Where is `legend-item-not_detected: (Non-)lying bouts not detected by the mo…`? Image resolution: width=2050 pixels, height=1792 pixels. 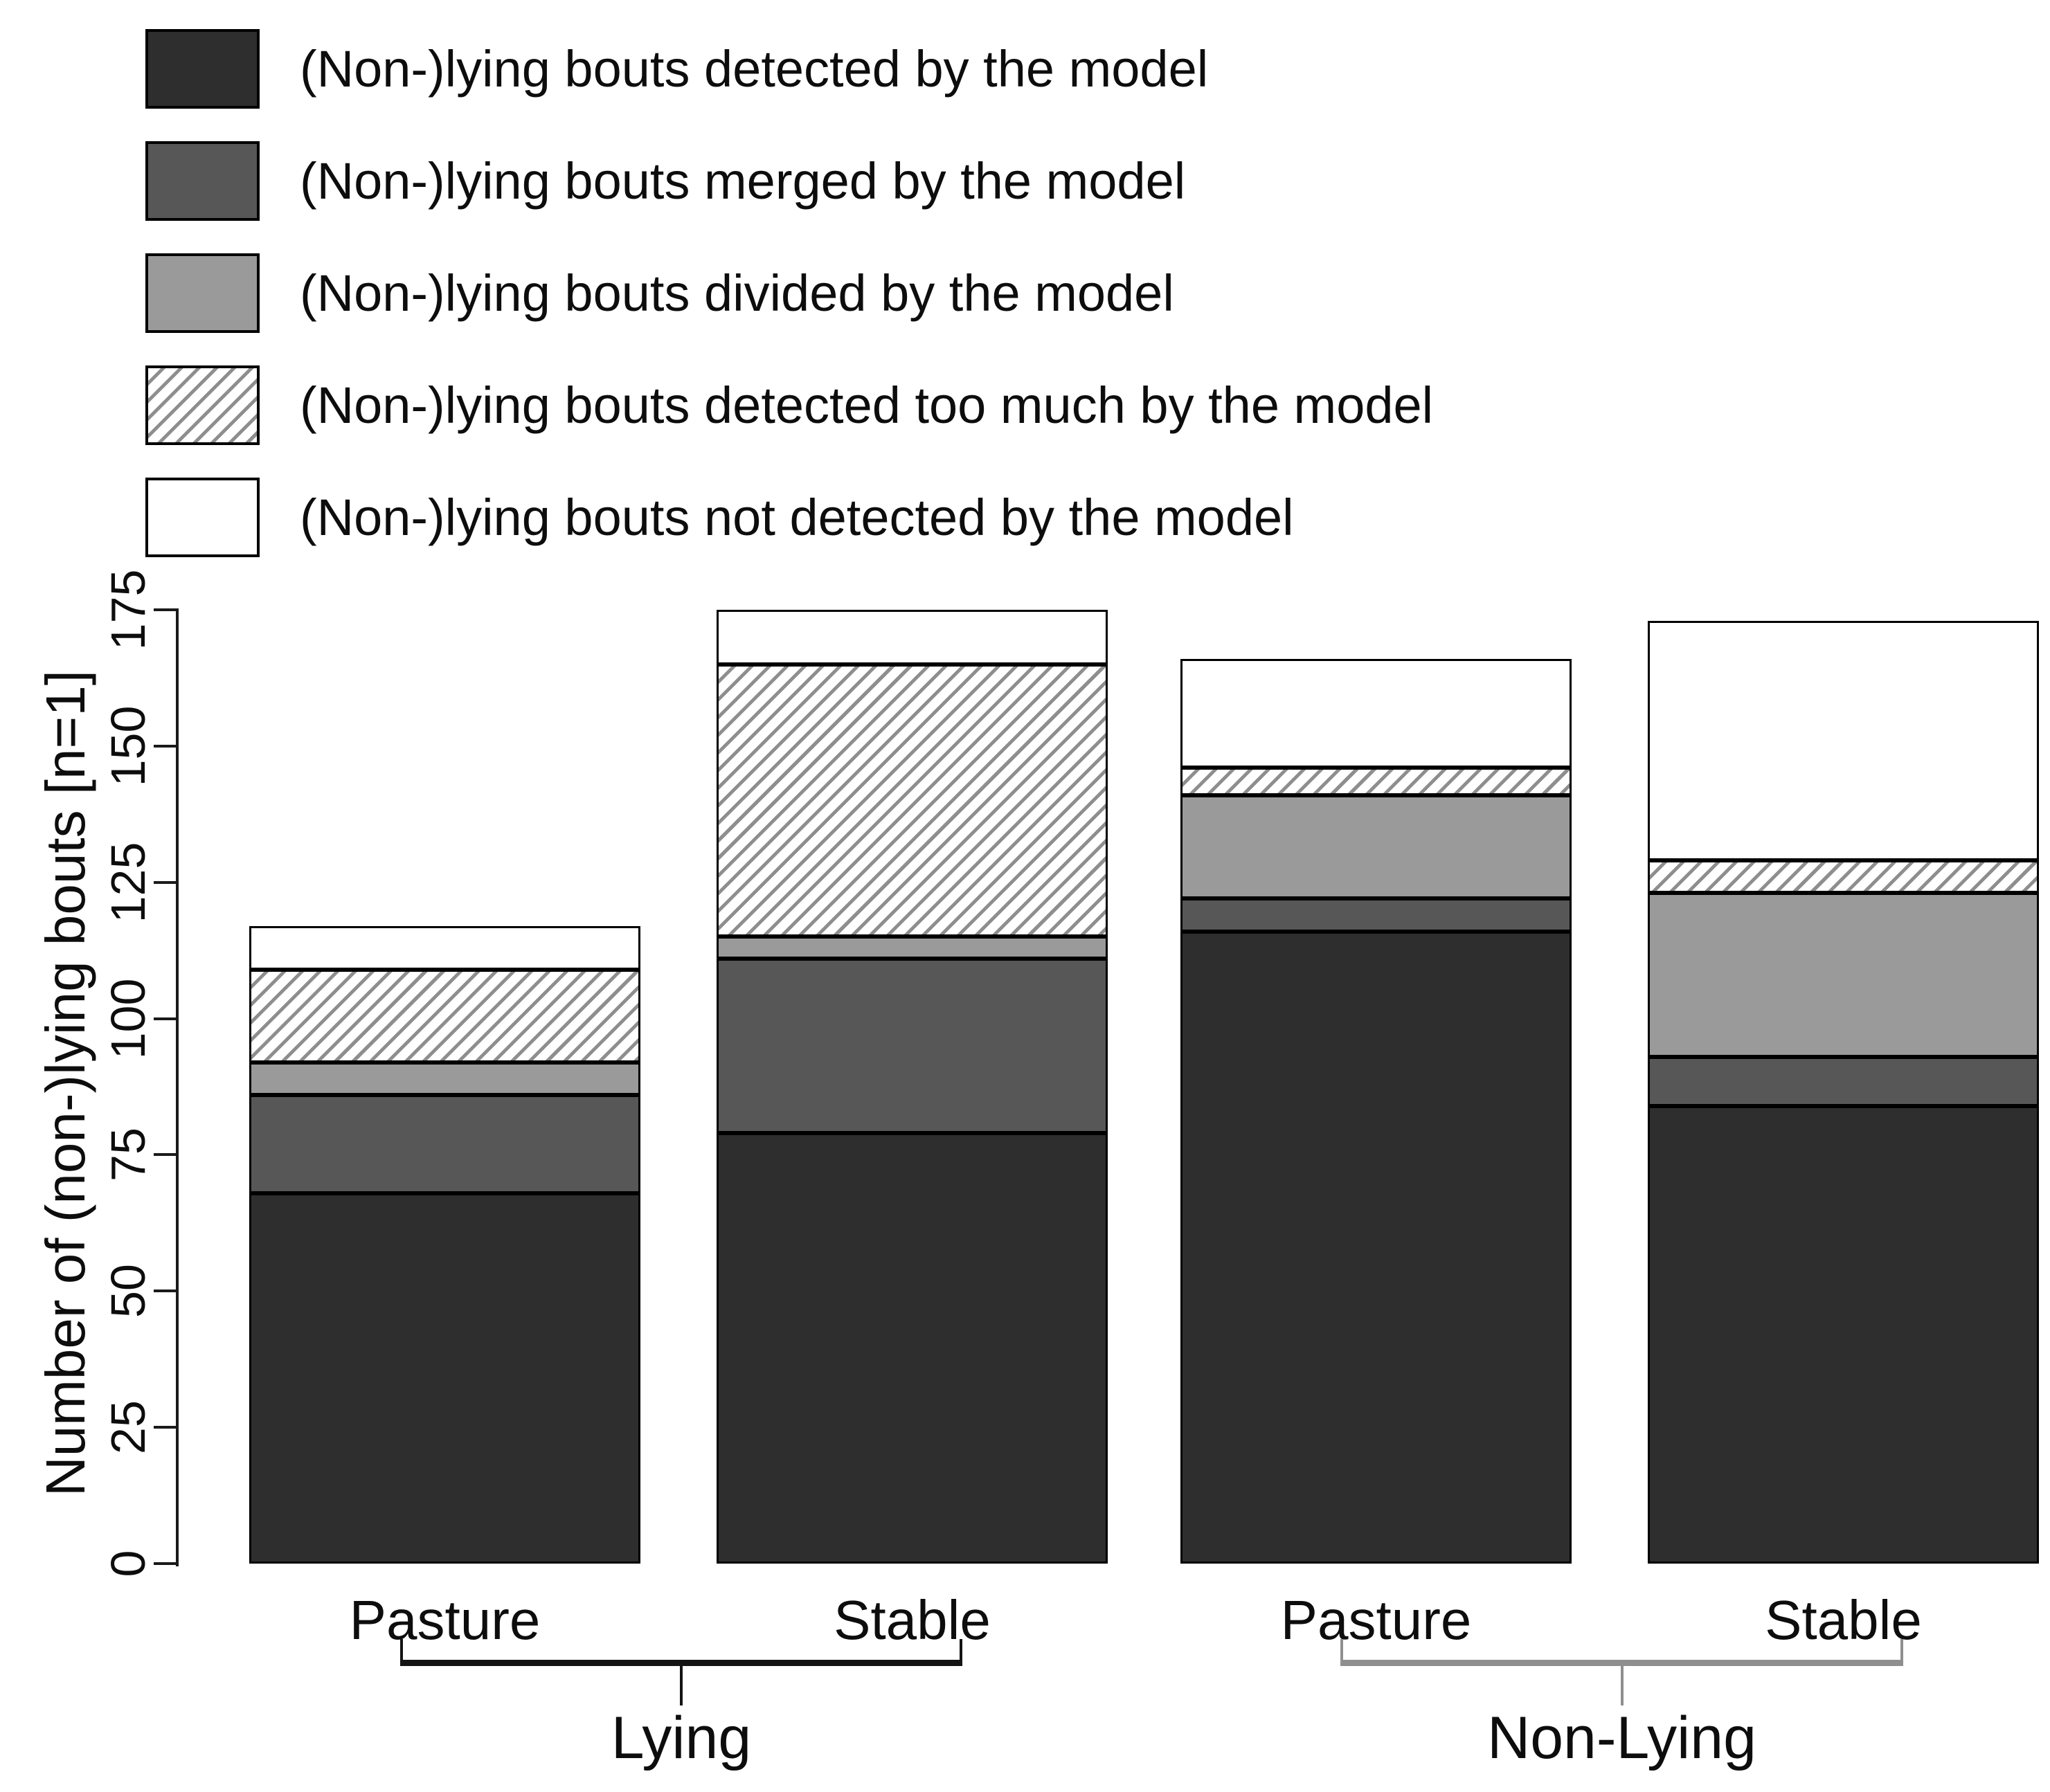
legend-item-not_detected: (Non-)lying bouts not detected by the mo… is located at coordinates (719, 517).